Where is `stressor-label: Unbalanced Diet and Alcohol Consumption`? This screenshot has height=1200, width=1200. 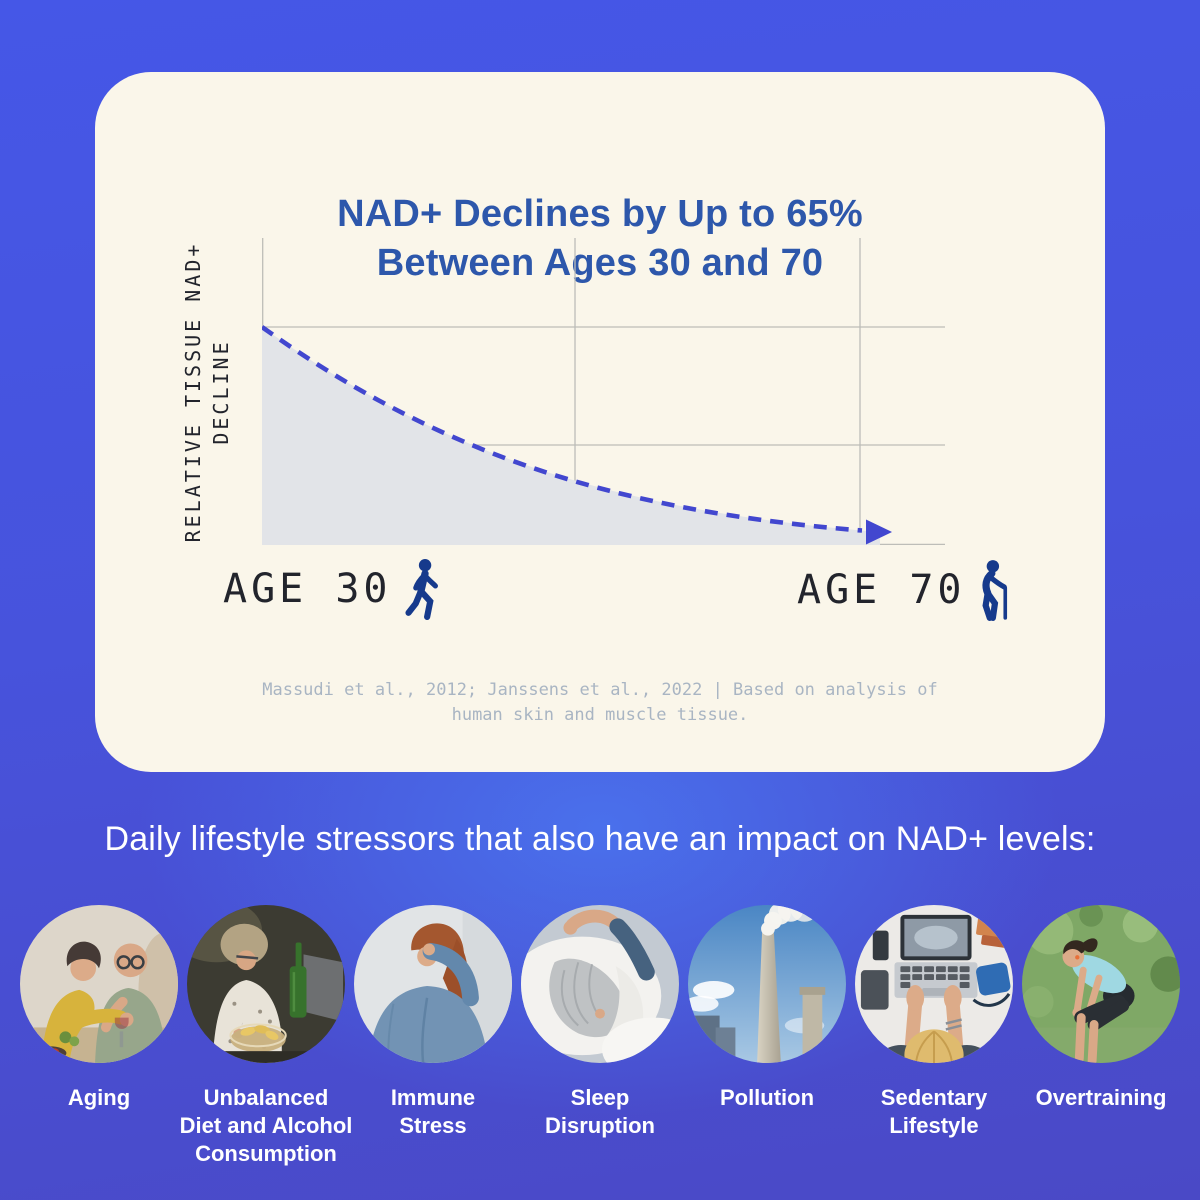
stressor-label: Unbalanced Diet and Alcohol Consumption is located at coordinates (266, 1125).